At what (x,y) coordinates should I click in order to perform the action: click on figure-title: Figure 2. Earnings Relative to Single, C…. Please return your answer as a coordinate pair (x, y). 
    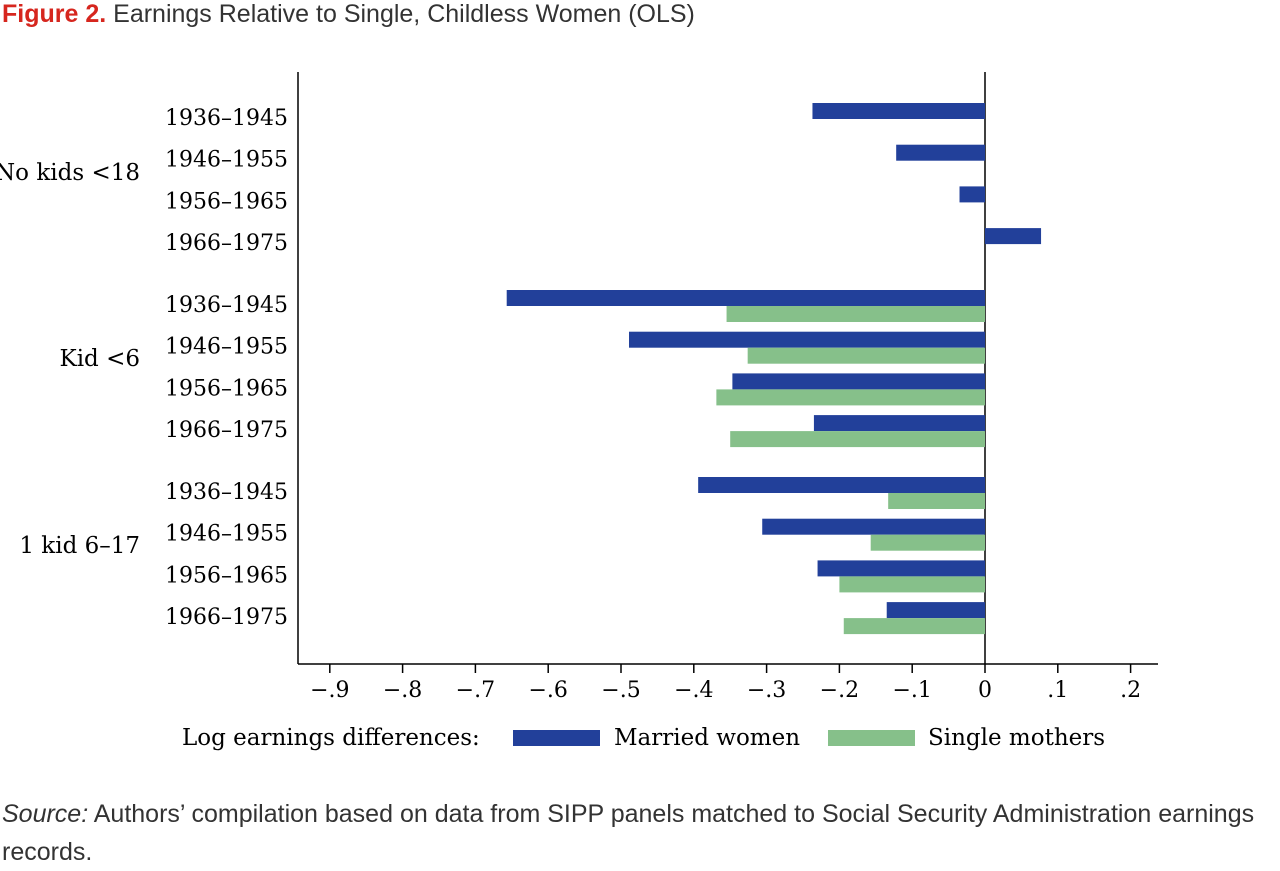
    Looking at the image, I should click on (348, 14).